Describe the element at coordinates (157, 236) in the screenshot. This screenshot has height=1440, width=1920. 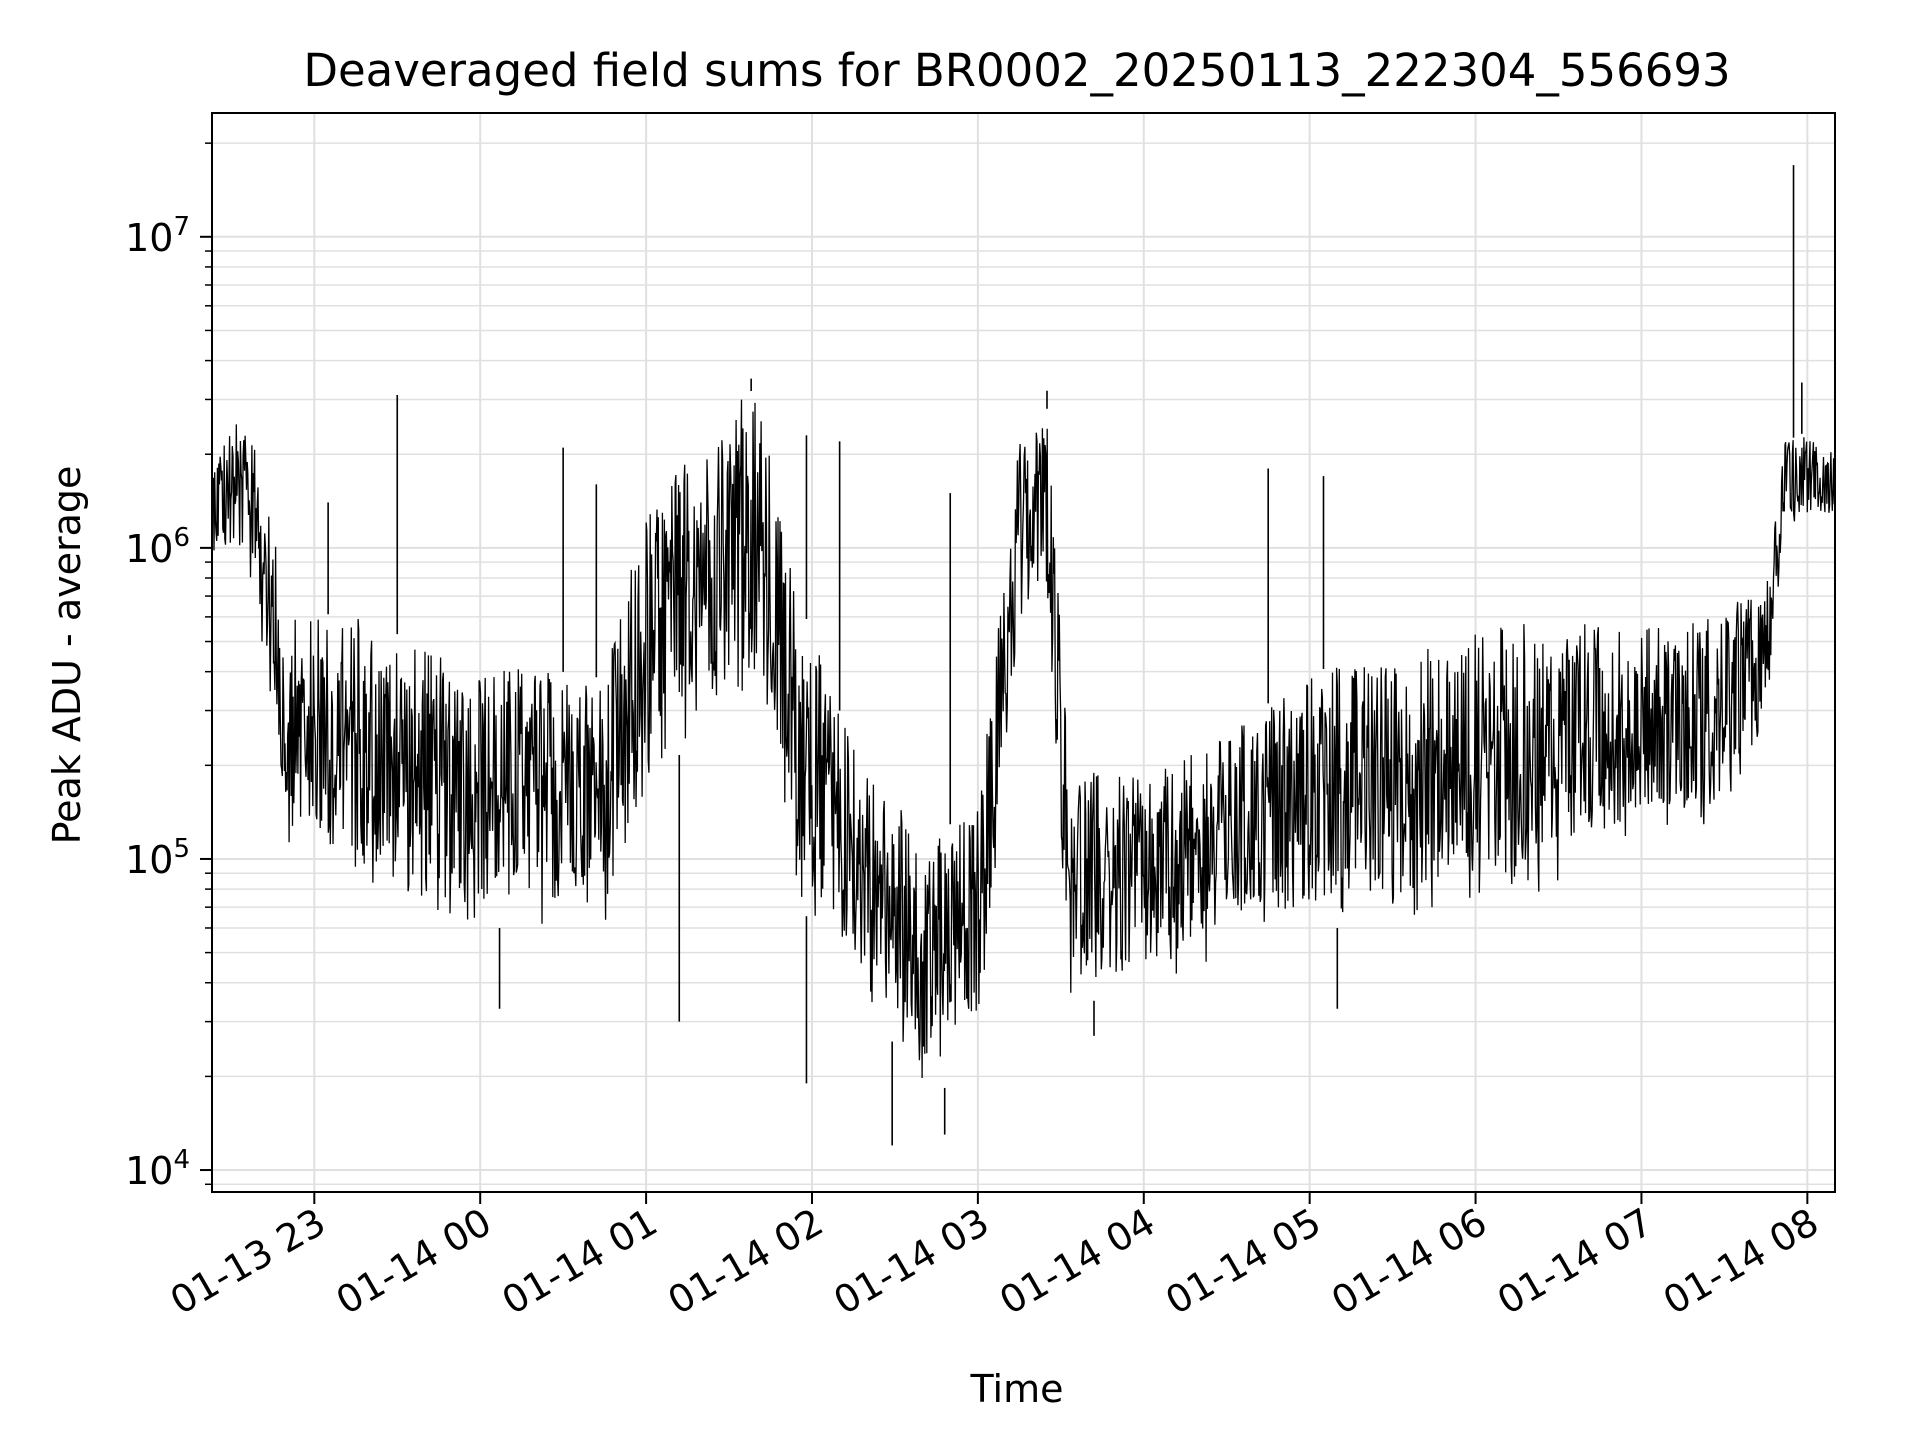
I see `y-tick-label: 107` at that location.